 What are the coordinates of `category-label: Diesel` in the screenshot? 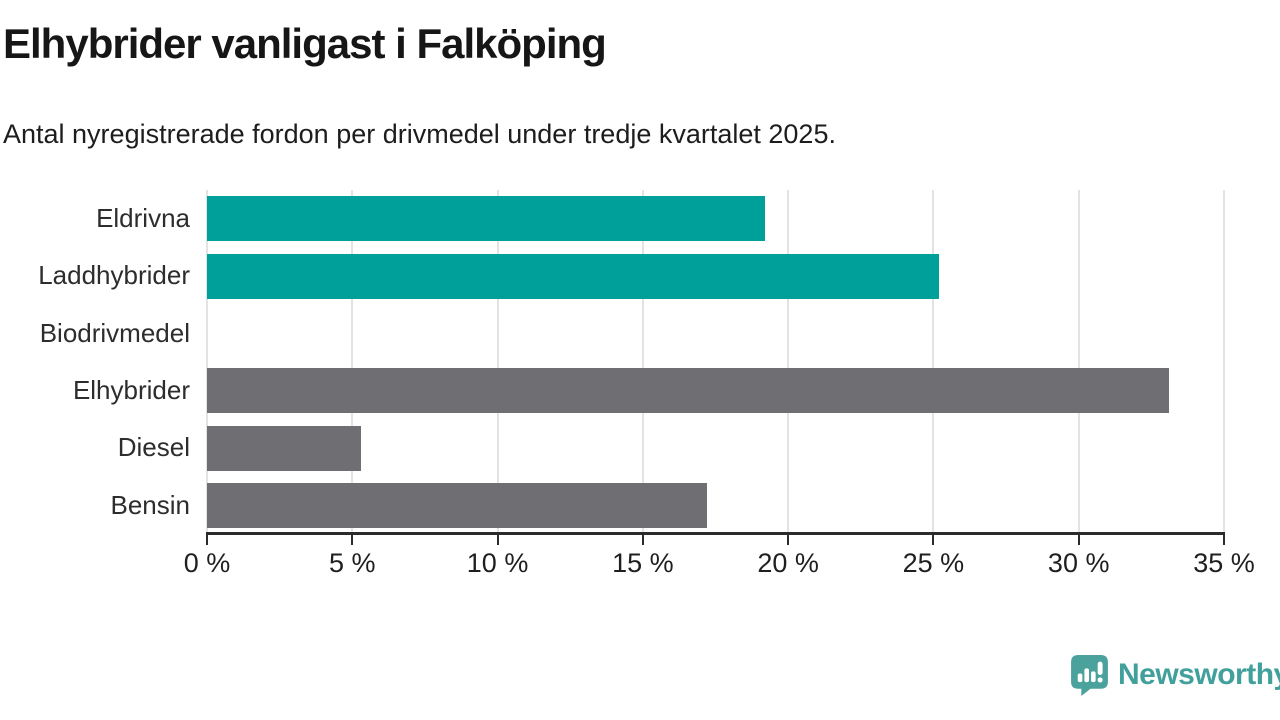 It's located at (153, 447).